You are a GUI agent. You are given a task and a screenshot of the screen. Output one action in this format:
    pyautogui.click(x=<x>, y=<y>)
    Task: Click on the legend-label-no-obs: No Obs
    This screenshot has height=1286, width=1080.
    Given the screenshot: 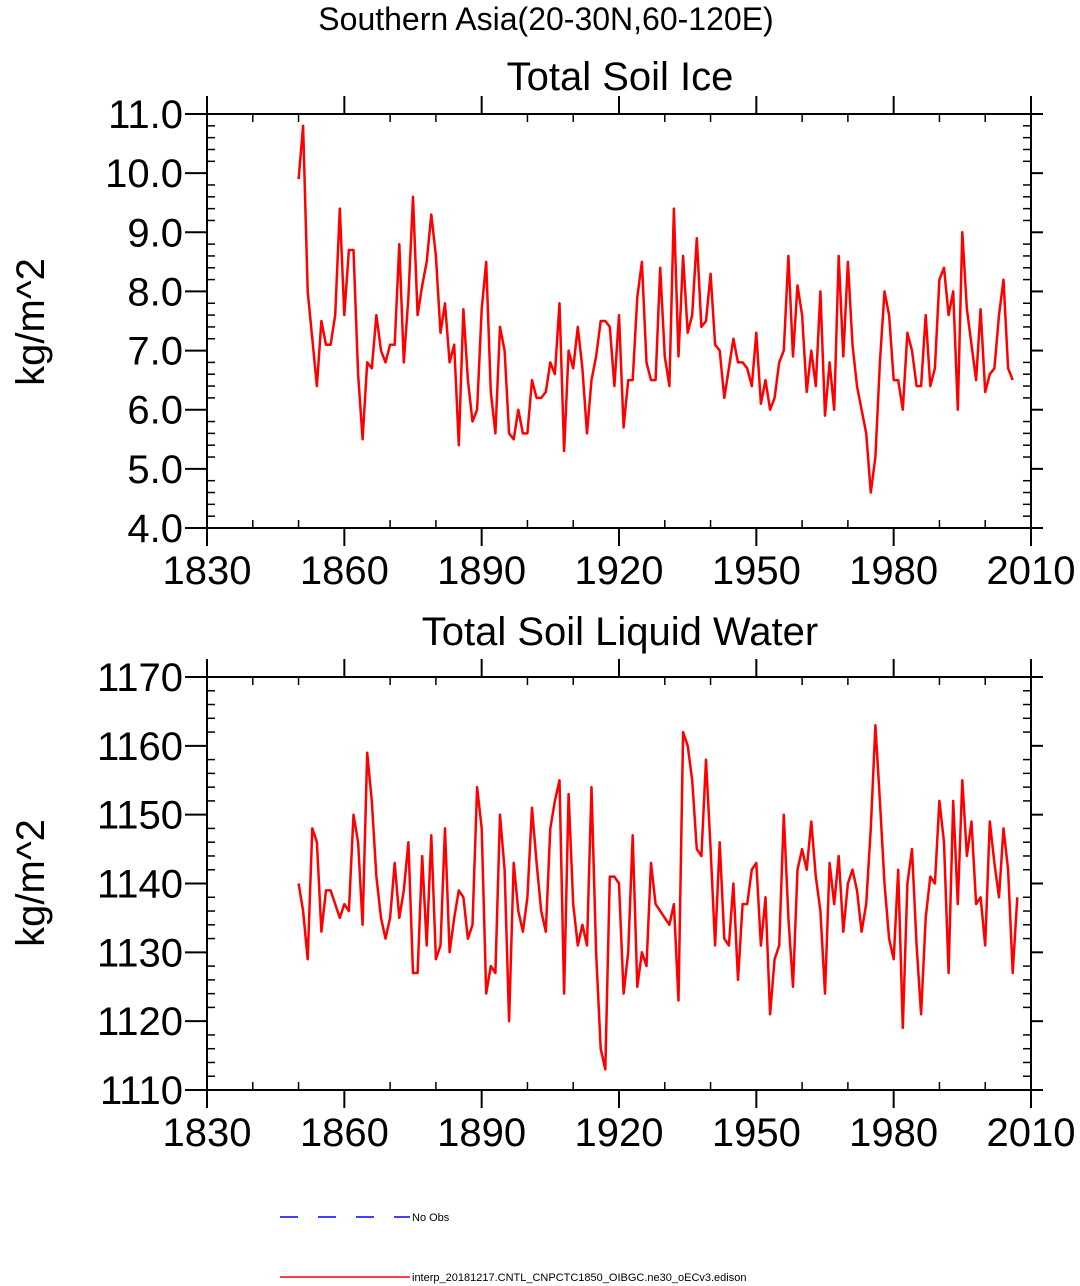 What is the action you would take?
    pyautogui.click(x=431, y=1218)
    